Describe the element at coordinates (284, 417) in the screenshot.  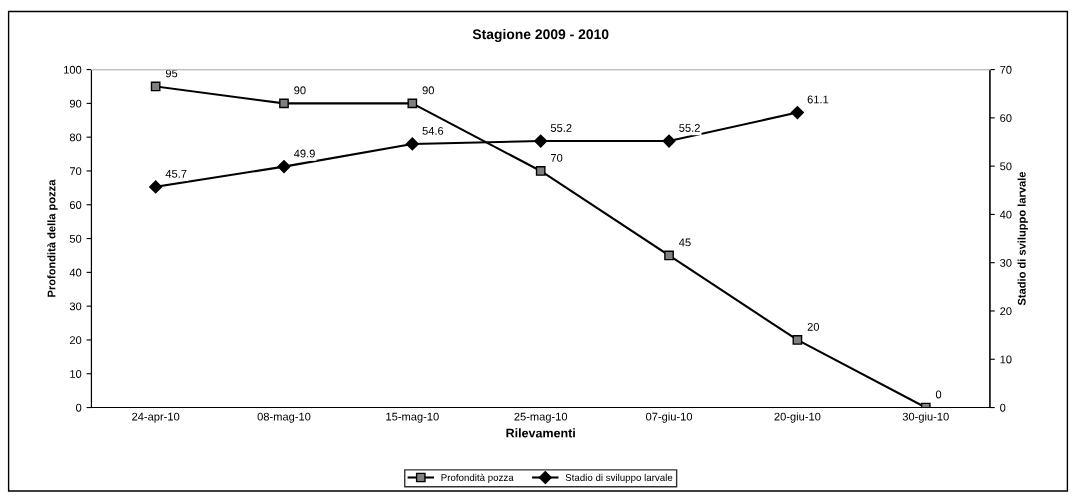
I see `x-tick-label: 08-mag-10` at that location.